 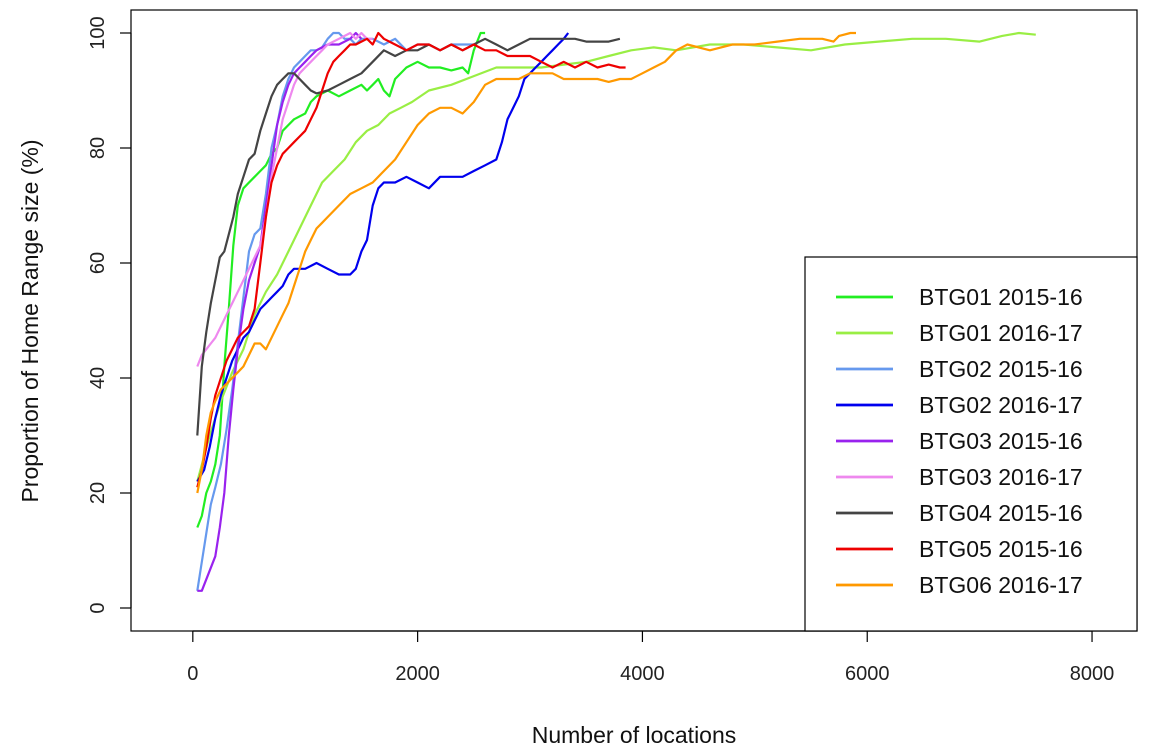 I want to click on x-tick-label: 4000, so click(x=642, y=674).